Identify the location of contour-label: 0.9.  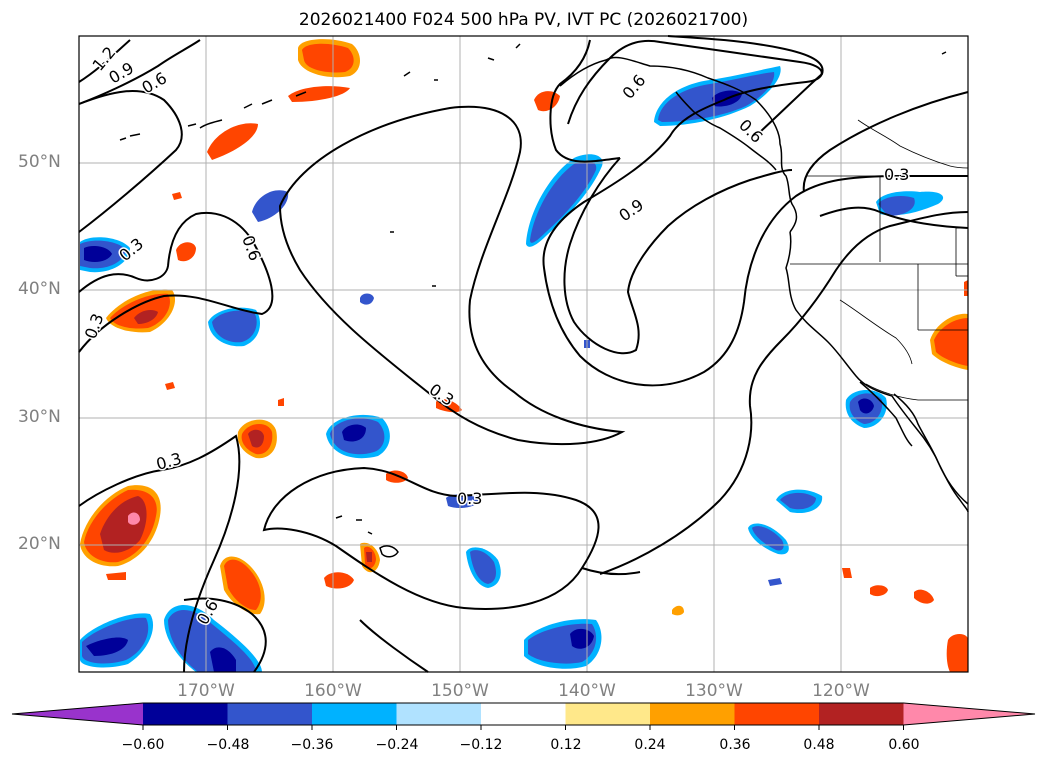
(631, 210).